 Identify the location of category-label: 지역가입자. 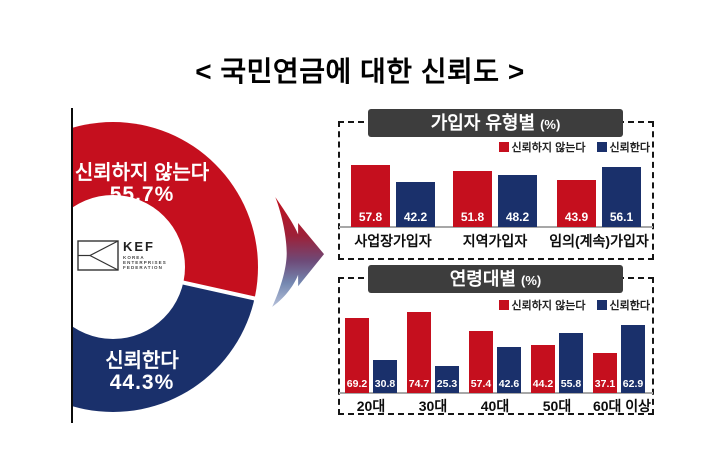
(495, 241).